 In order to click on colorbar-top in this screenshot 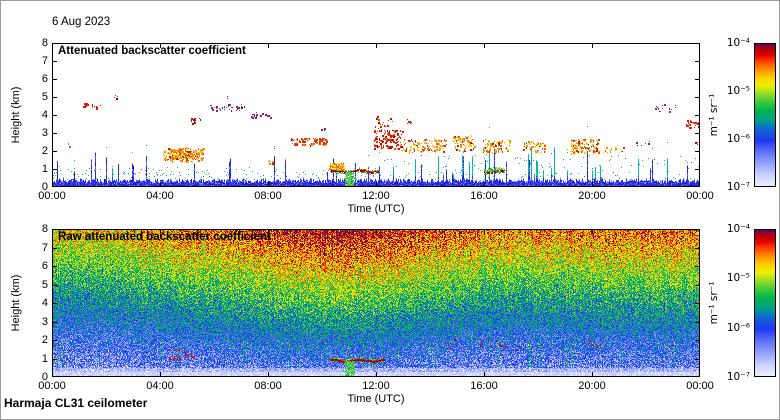, I will do `click(765, 115)`.